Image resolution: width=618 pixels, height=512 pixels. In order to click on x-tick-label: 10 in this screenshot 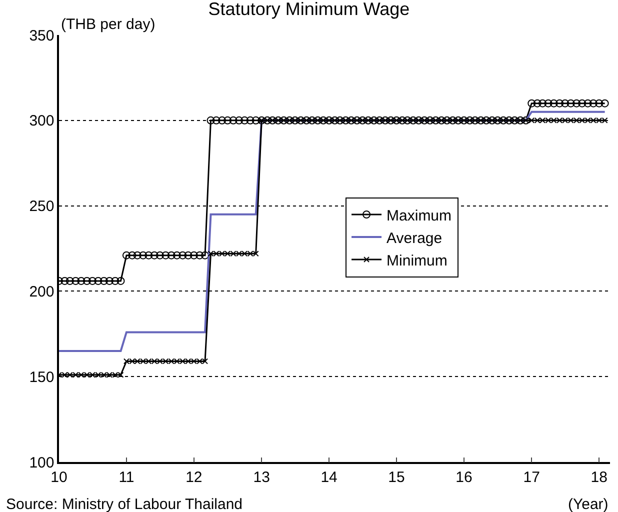, I will do `click(59, 477)`.